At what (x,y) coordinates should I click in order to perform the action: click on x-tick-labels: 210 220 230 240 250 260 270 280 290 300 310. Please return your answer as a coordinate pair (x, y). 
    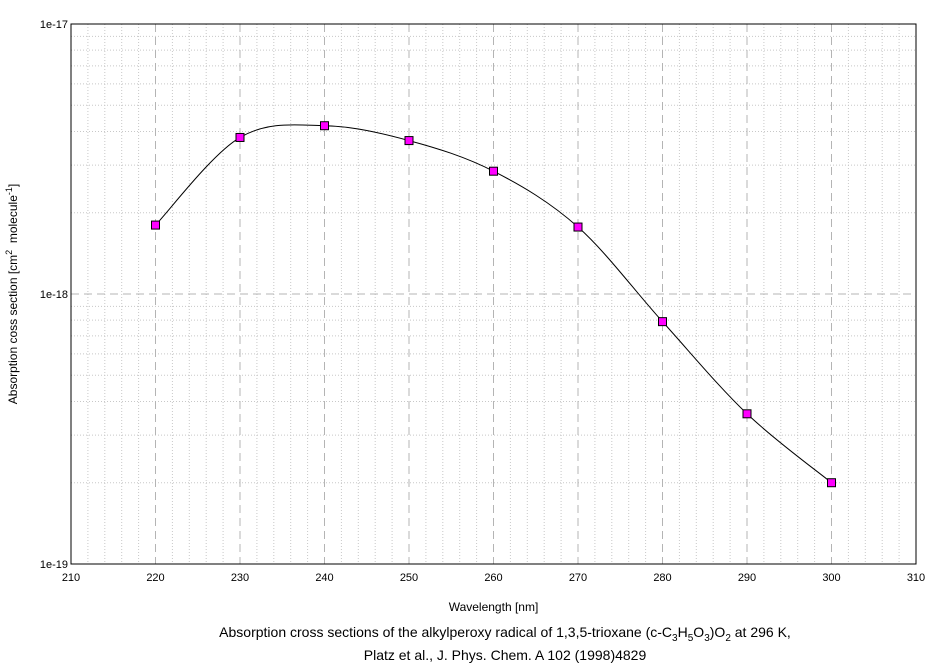
    Looking at the image, I should click on (493, 578).